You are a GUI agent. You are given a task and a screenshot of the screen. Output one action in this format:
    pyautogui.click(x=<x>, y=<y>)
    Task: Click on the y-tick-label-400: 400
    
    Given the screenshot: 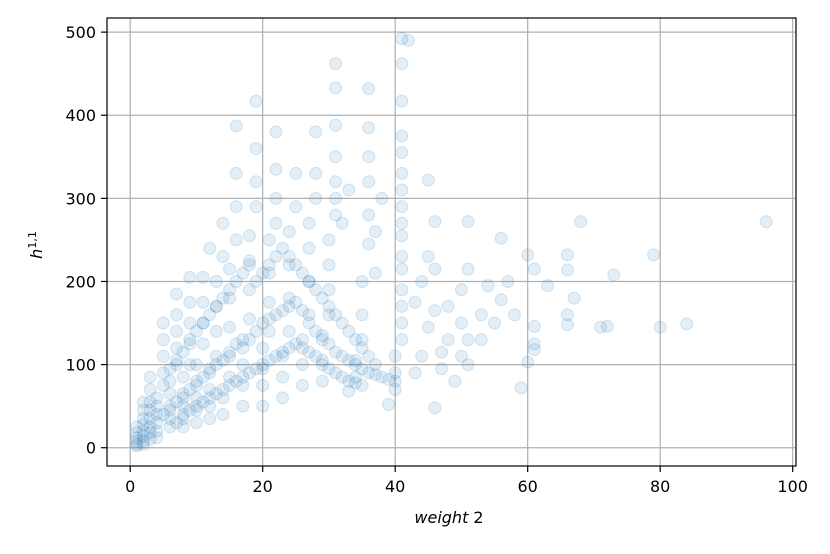 What is the action you would take?
    pyautogui.click(x=80, y=115)
    